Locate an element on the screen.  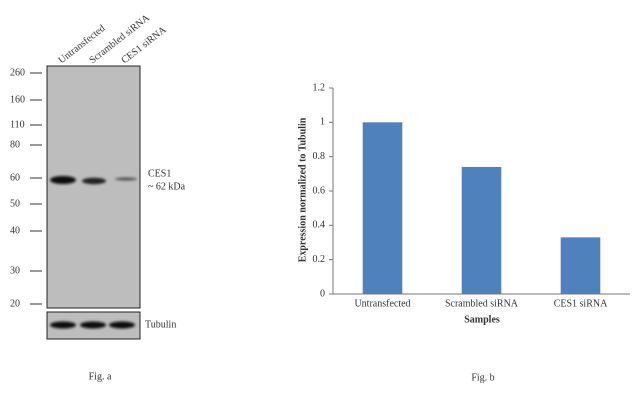
y-tick-label: 0.4 is located at coordinates (319, 225).